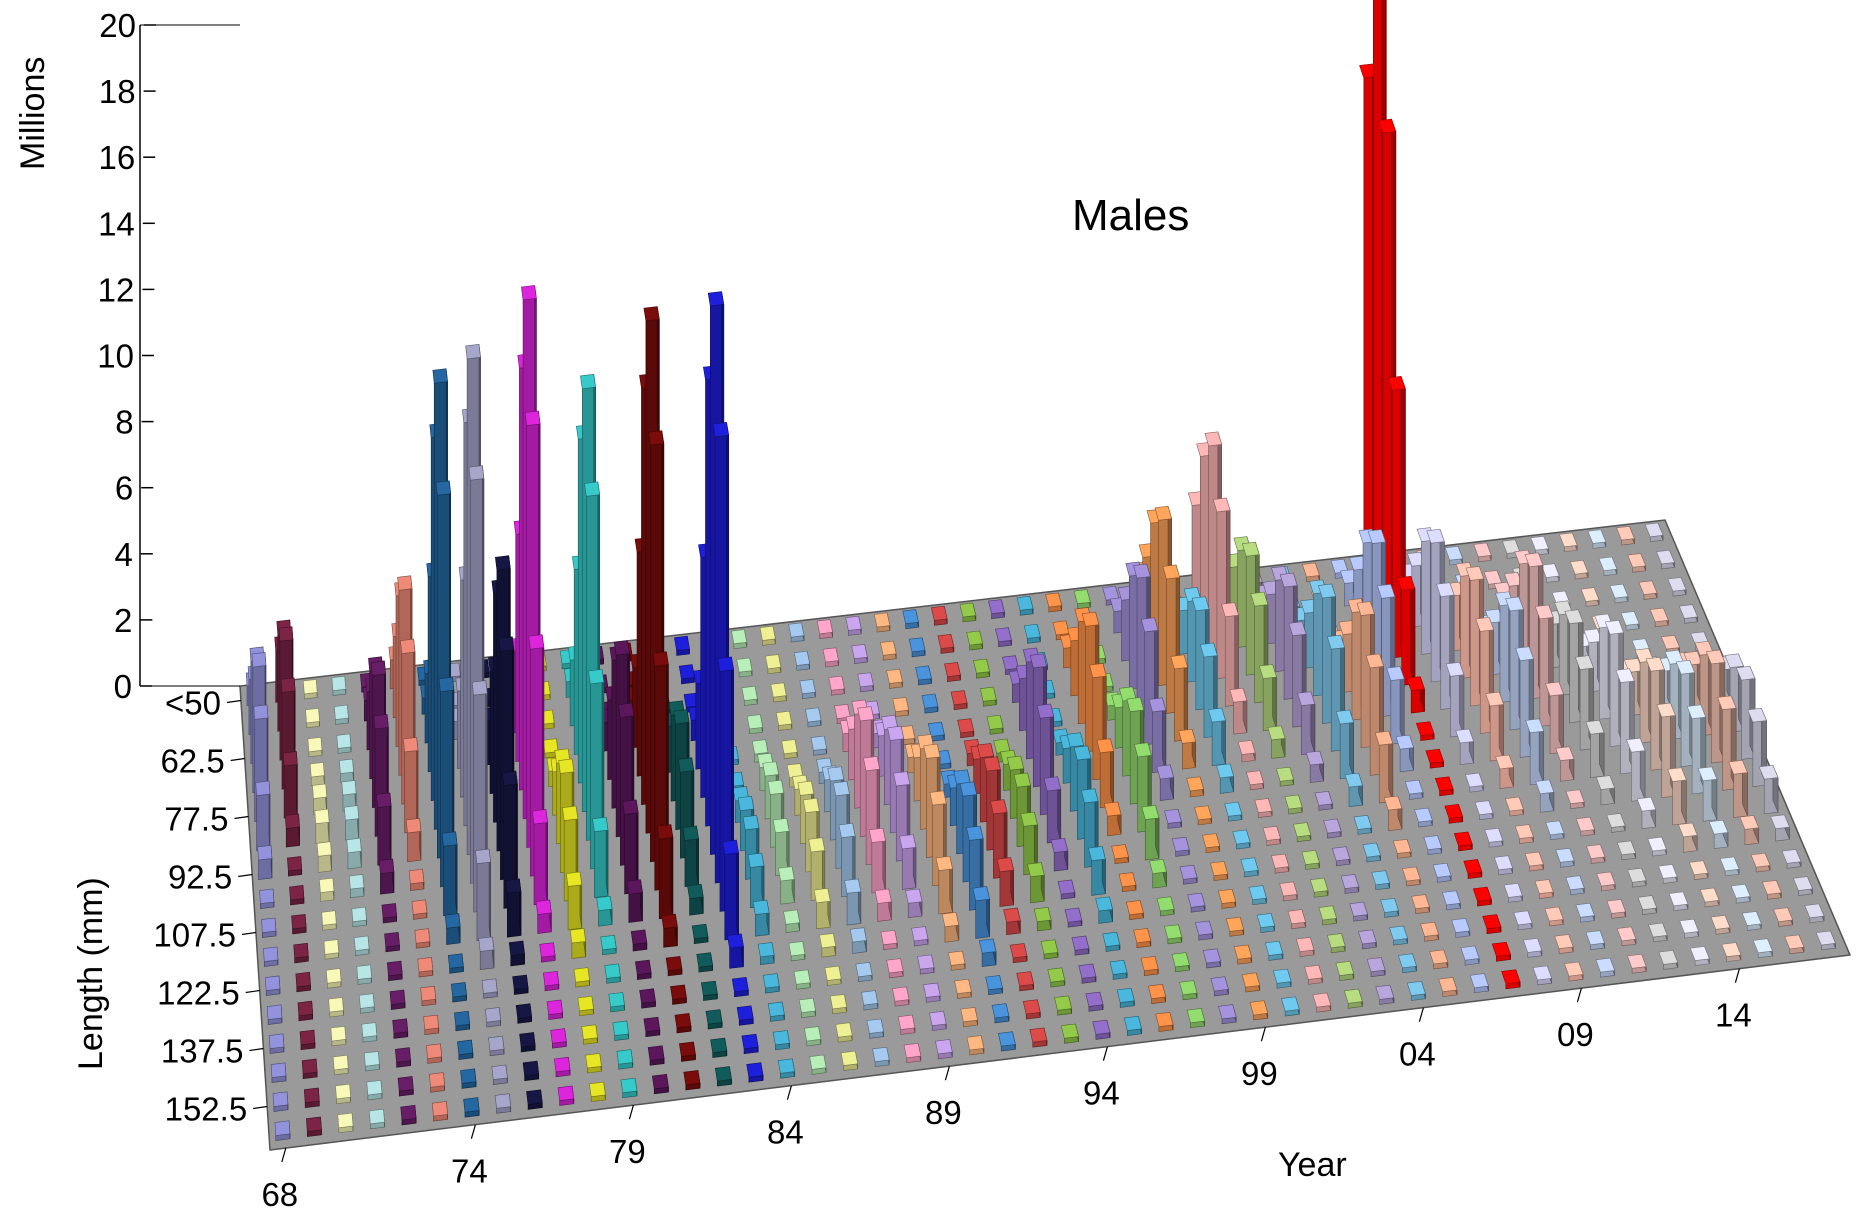  I want to click on year-tick-mark, so click(1579, 995).